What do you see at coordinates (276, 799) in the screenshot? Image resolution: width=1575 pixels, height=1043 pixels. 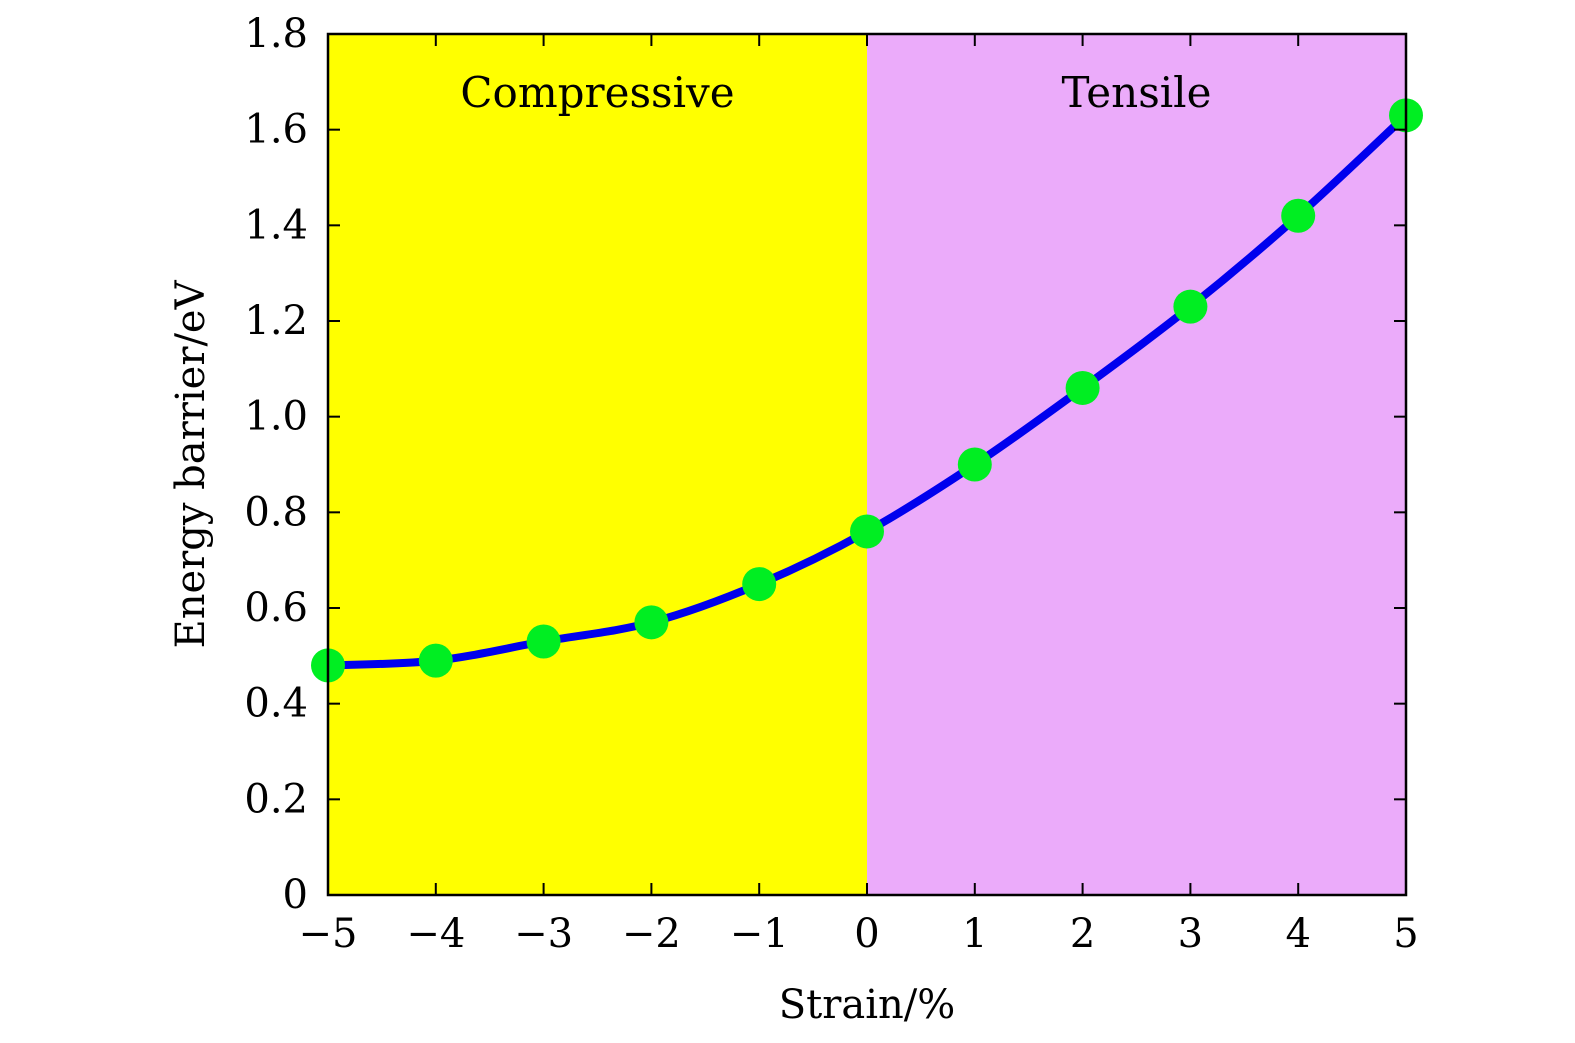 I see `y-tick-label: 0.2` at bounding box center [276, 799].